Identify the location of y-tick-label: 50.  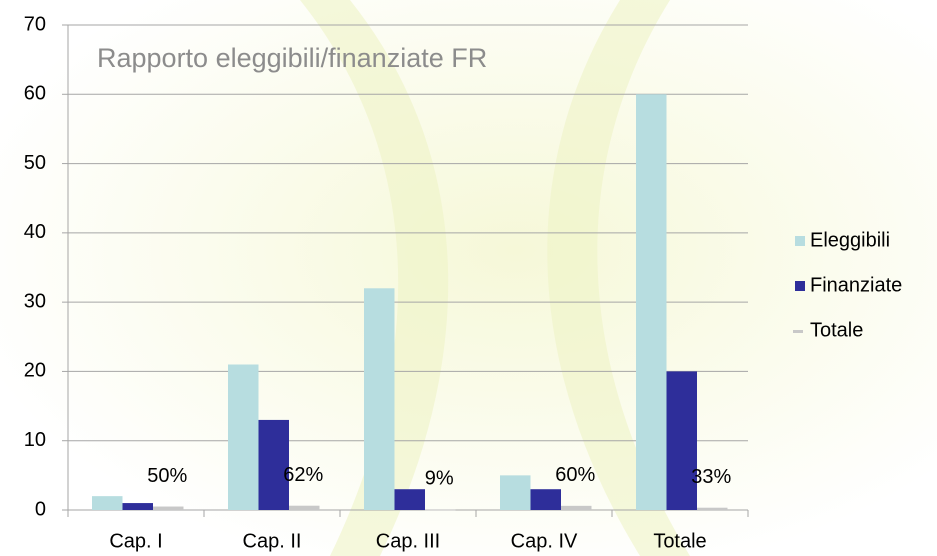
(35, 163).